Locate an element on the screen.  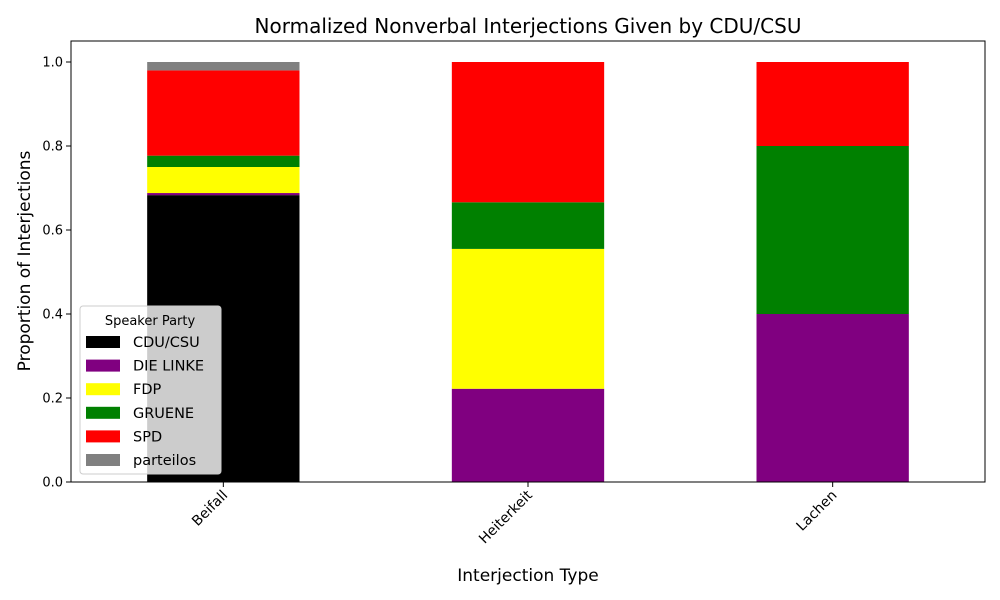
legend-label-parteilos: parteilos is located at coordinates (164, 461).